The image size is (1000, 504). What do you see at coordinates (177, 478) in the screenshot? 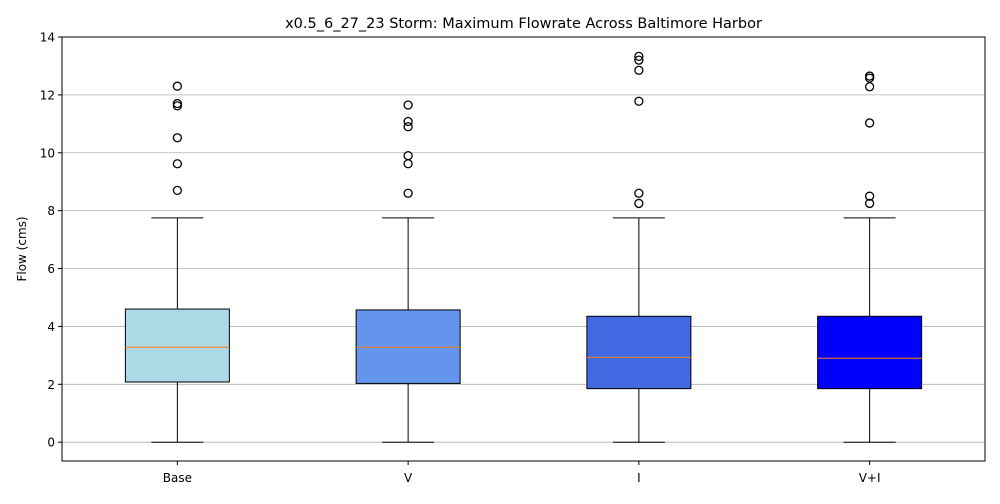
I see `x-tick-label: Base` at bounding box center [177, 478].